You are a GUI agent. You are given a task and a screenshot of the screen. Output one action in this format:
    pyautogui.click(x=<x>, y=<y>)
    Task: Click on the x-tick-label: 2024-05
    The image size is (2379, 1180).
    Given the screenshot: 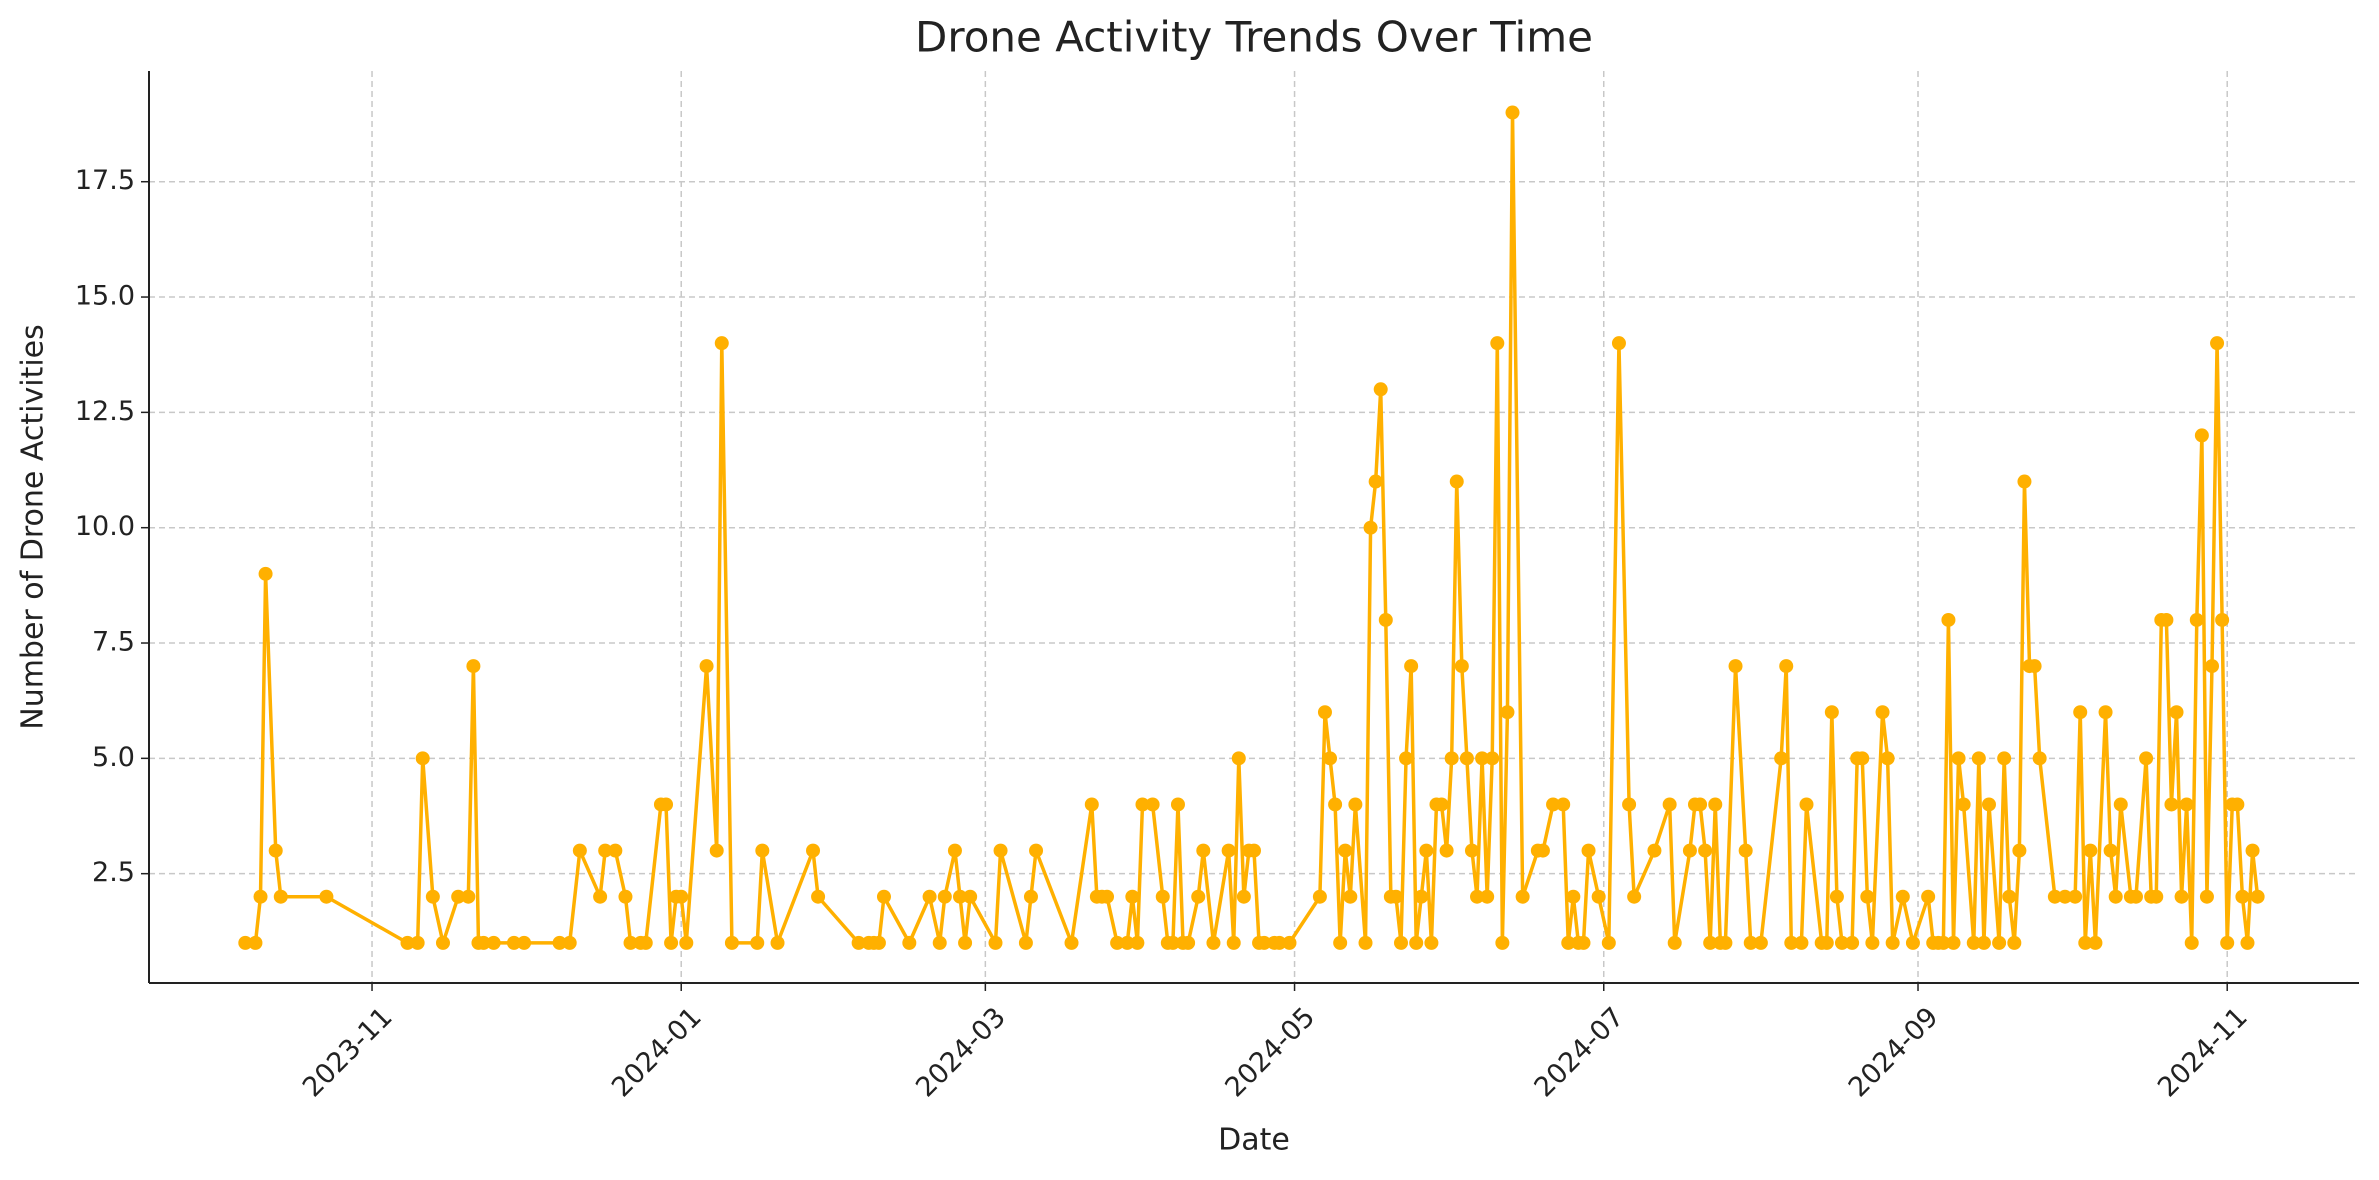 What is the action you would take?
    pyautogui.click(x=1270, y=1053)
    